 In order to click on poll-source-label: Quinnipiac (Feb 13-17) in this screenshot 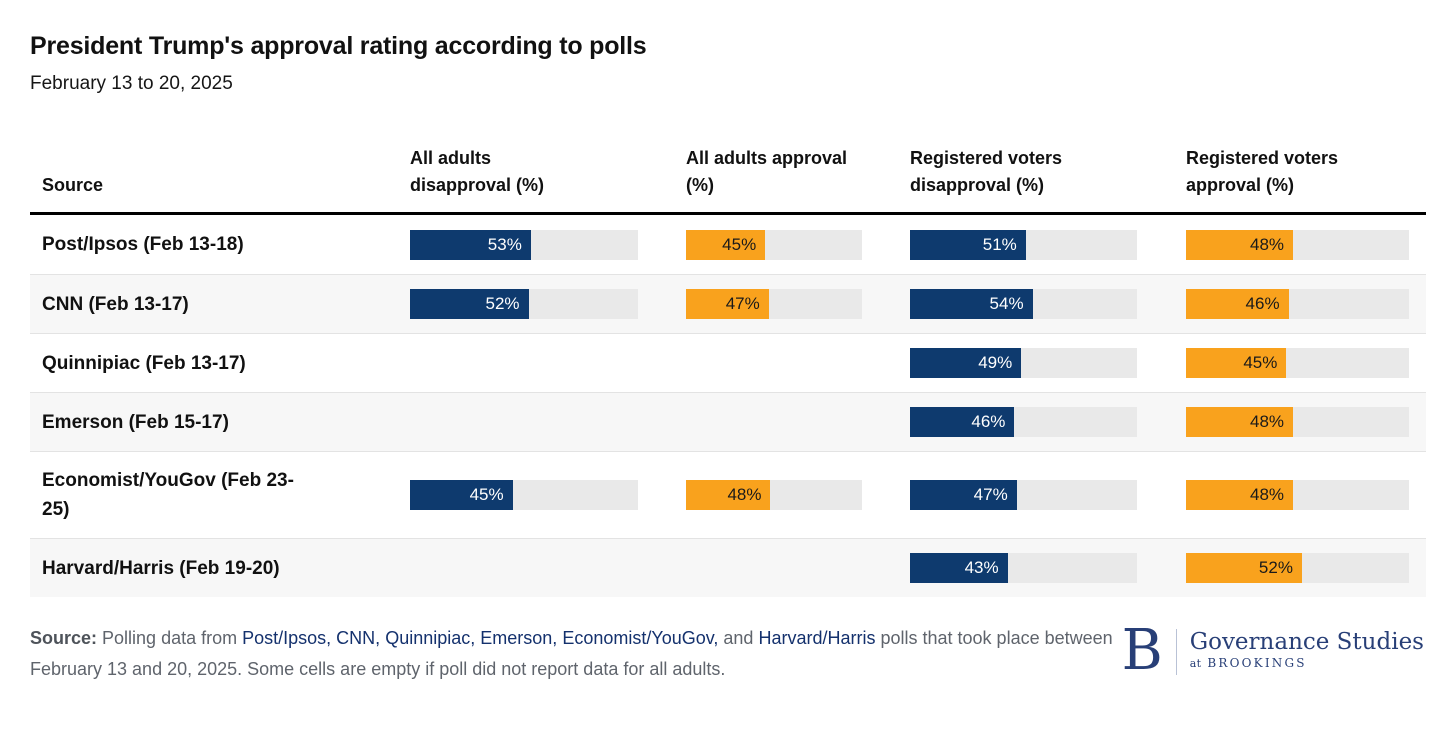, I will do `click(144, 363)`.